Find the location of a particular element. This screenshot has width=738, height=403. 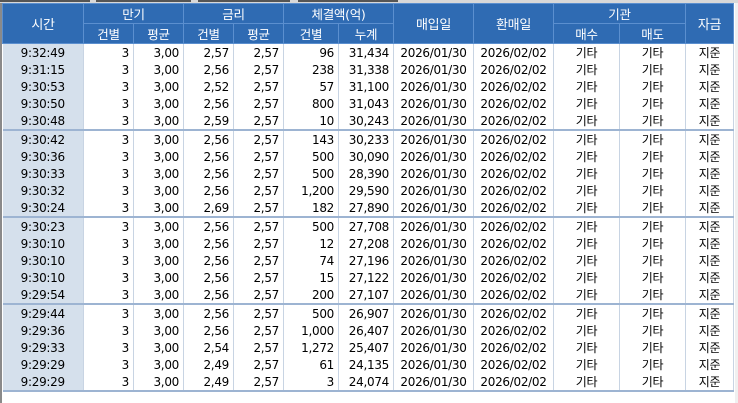

col-buy-date: 매입일 is located at coordinates (433, 23).